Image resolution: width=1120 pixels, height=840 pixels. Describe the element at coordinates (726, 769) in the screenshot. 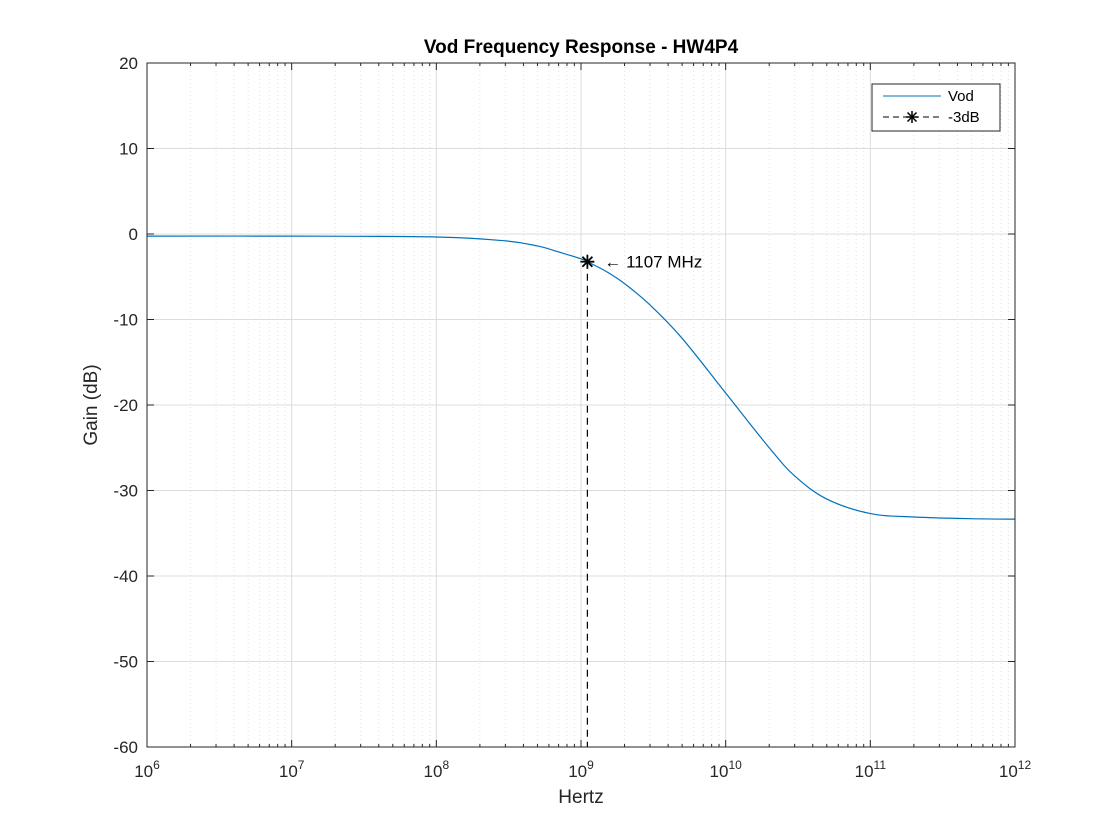

I see `x-tick-label: 10¹⁰` at that location.